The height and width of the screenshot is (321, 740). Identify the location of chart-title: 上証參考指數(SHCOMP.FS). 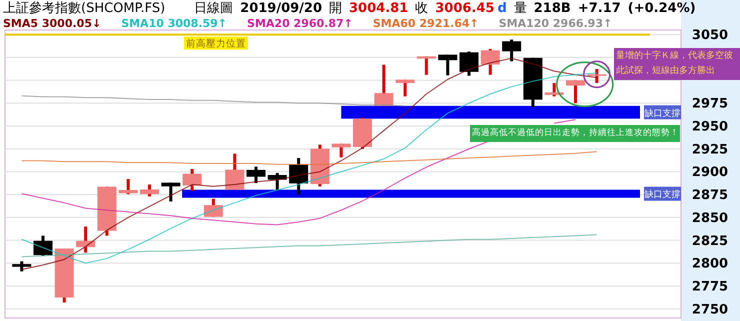
(84, 8).